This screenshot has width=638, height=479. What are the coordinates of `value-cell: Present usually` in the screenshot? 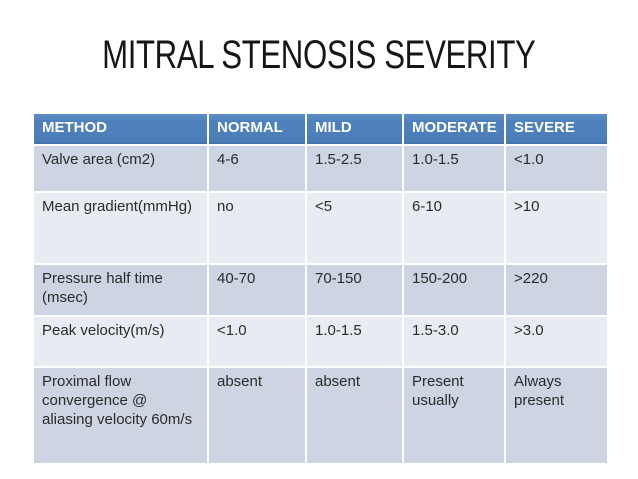 It's located at (454, 415).